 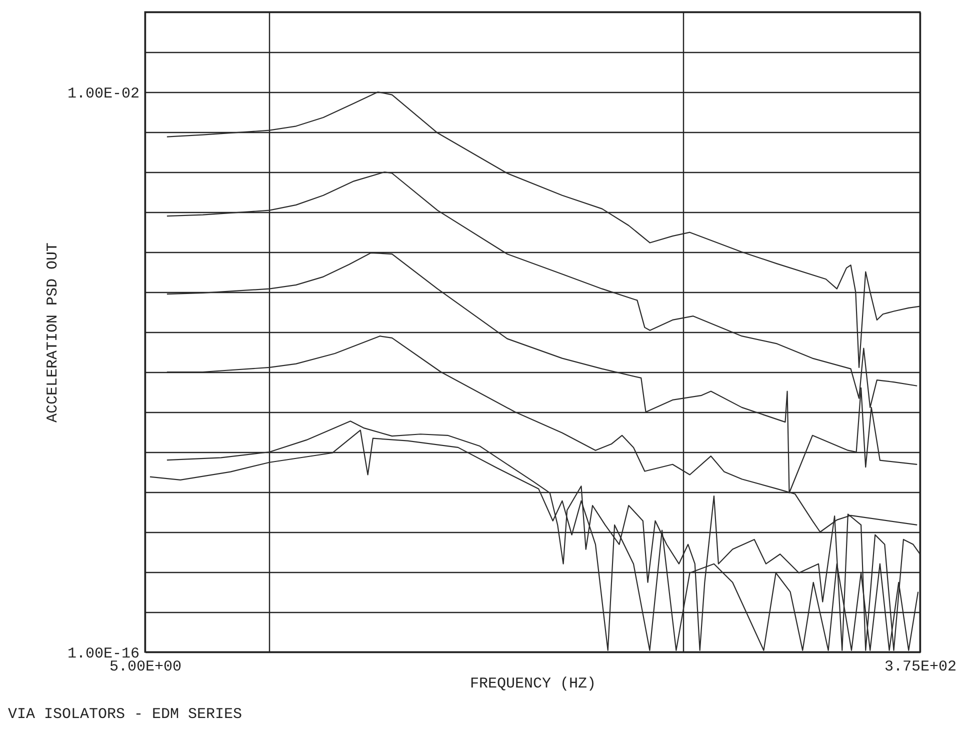 What do you see at coordinates (533, 684) in the screenshot?
I see `x-axis-title: FREQUENCY (HZ)` at bounding box center [533, 684].